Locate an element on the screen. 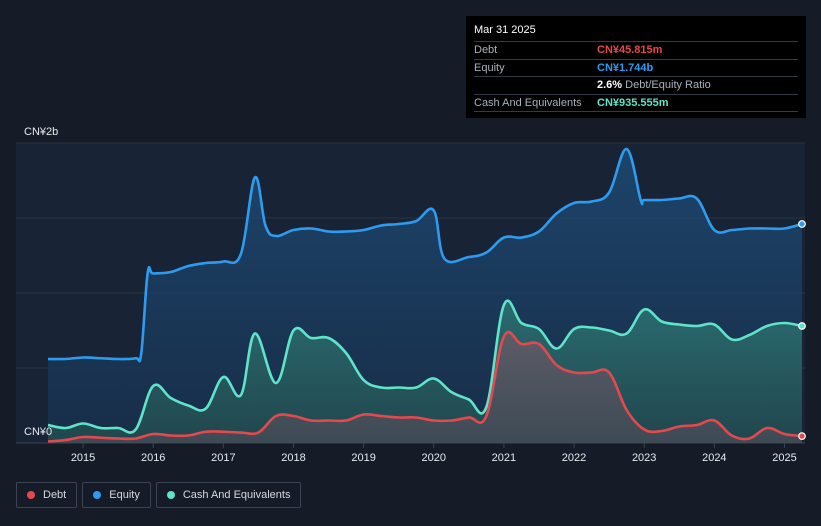 The width and height of the screenshot is (821, 526). tooltip-date: Mar 31 2025 is located at coordinates (505, 30).